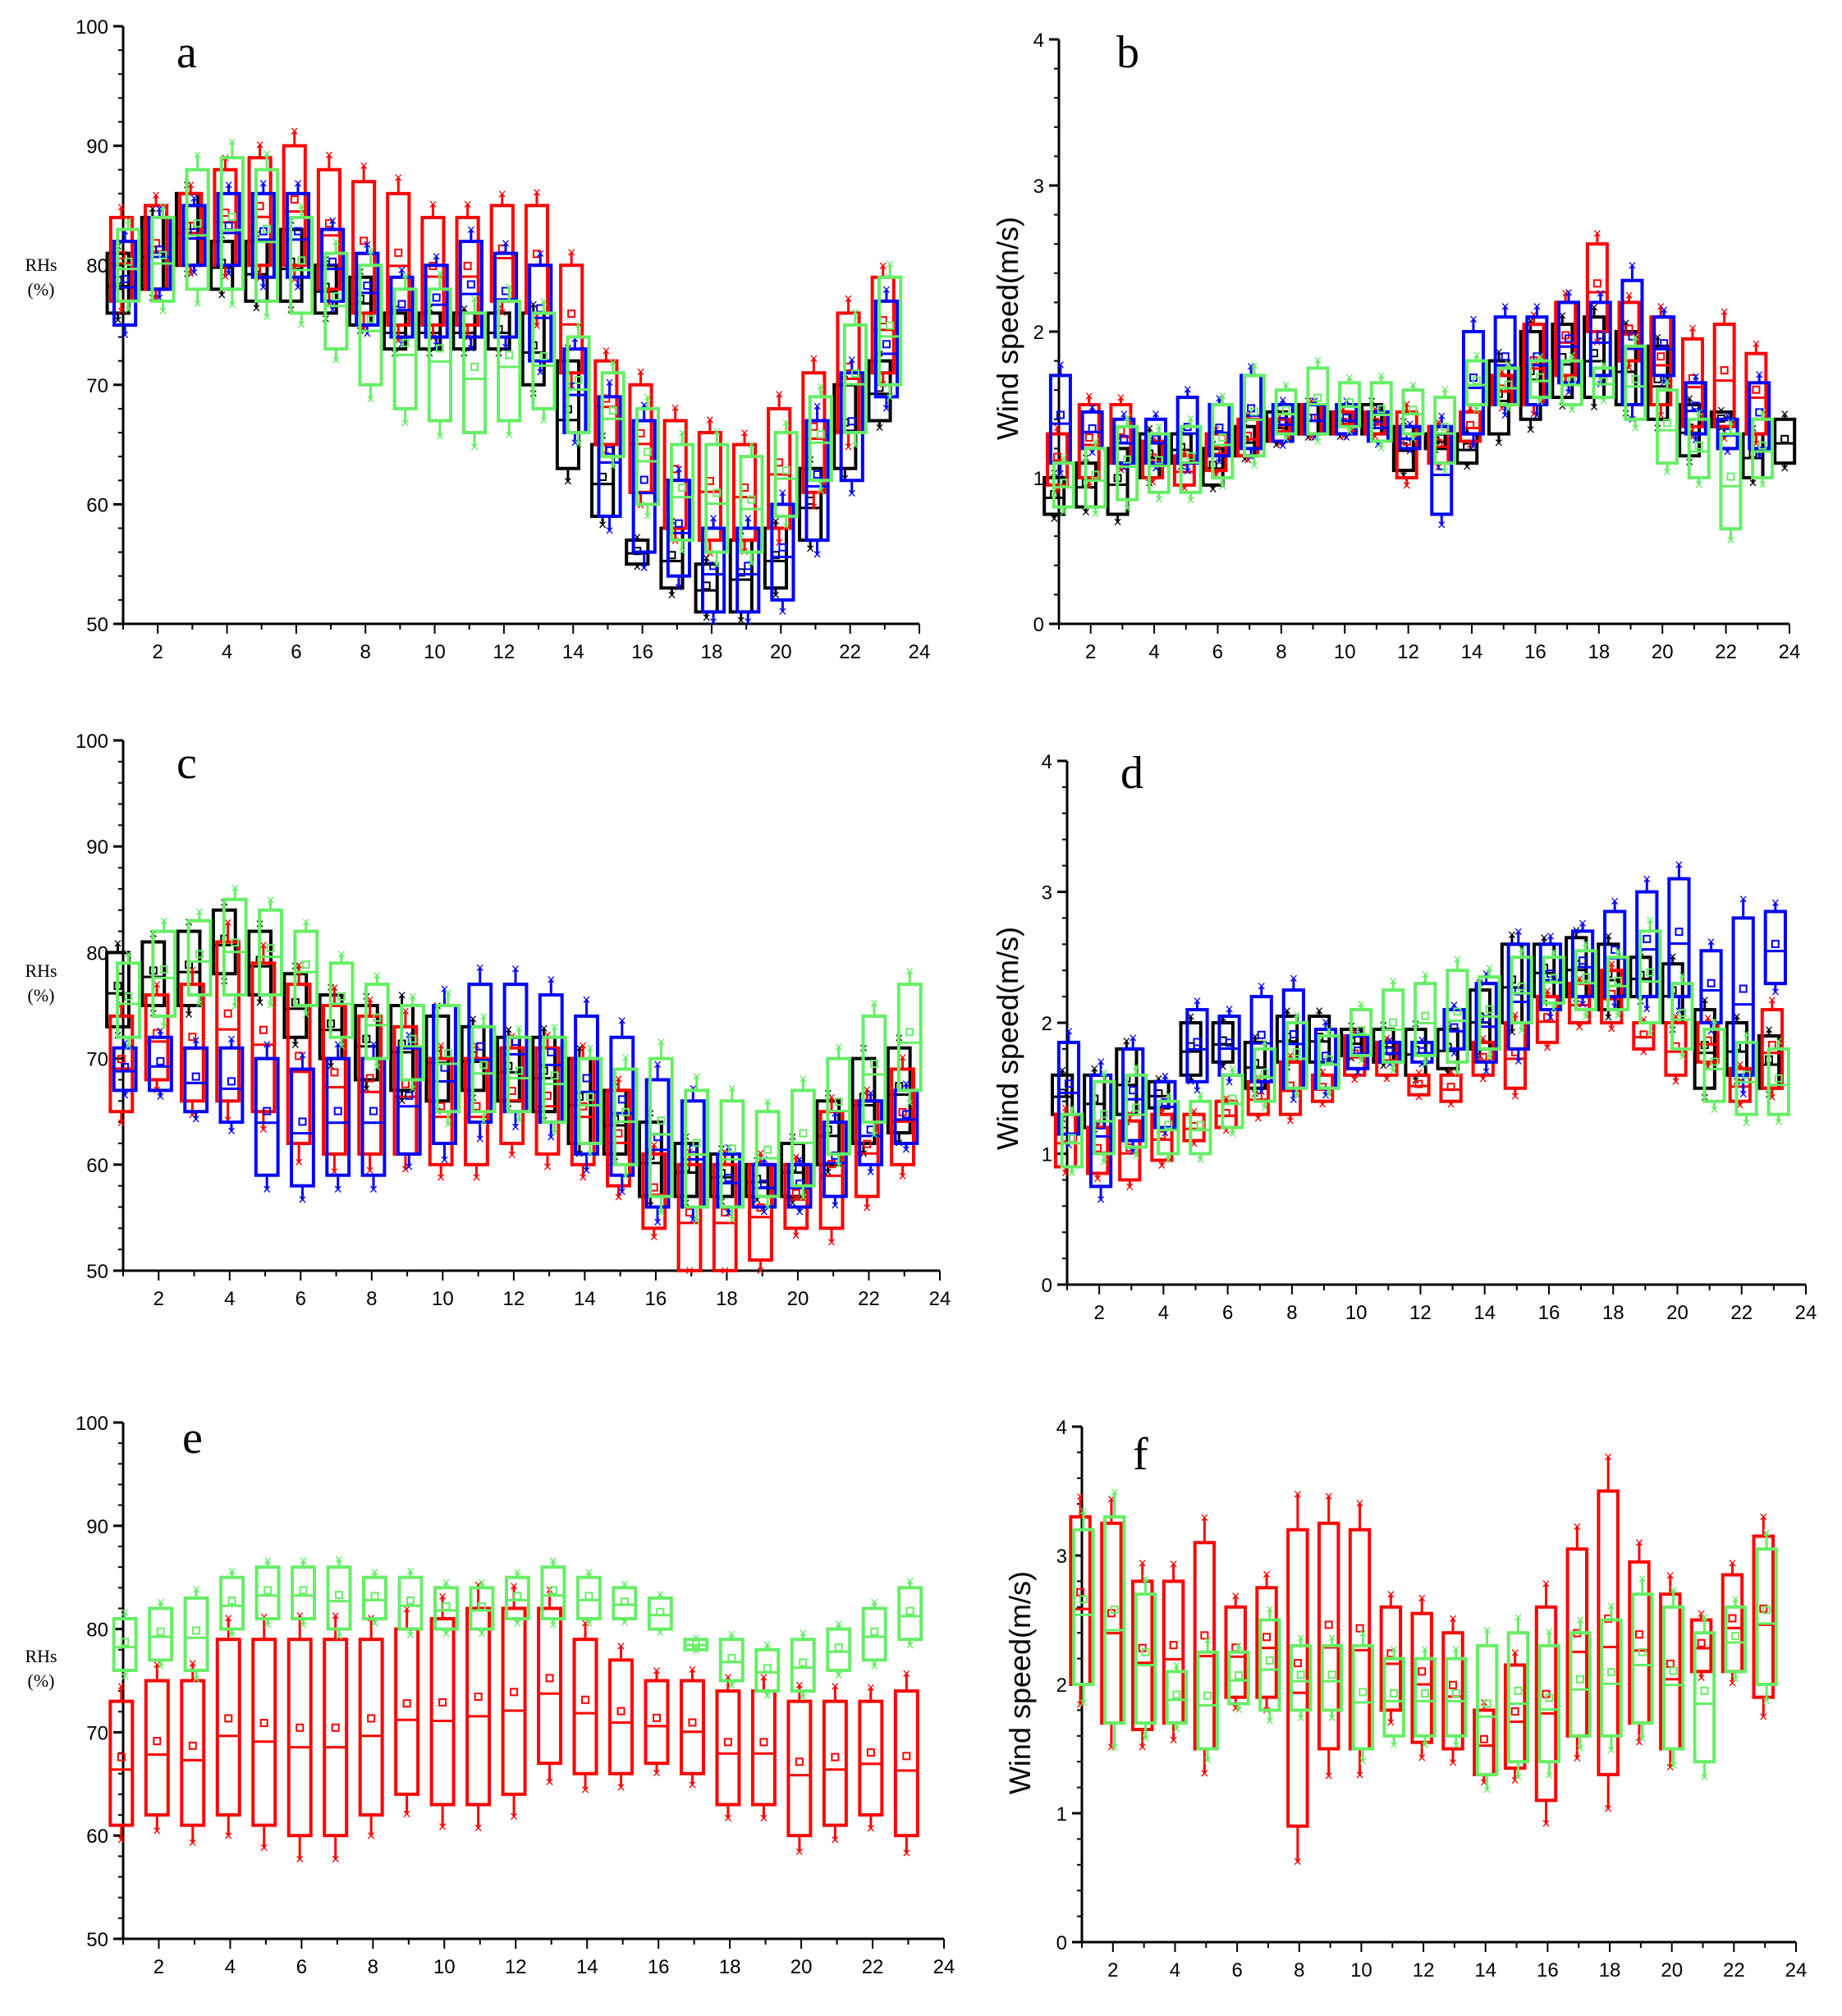  I want to click on x-tick-label: 10, so click(435, 652).